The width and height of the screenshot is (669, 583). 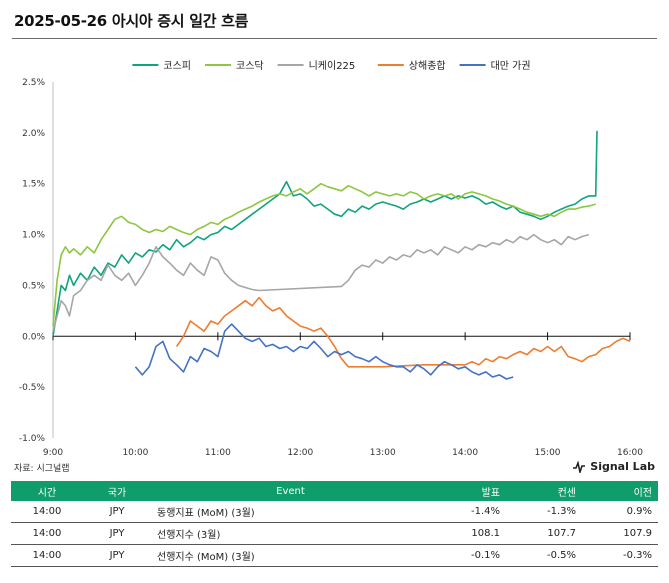 I want to click on table-row: 14:00 JPY 선행지수 (3월) 108.1 107.7 107.9, so click(x=334, y=533).